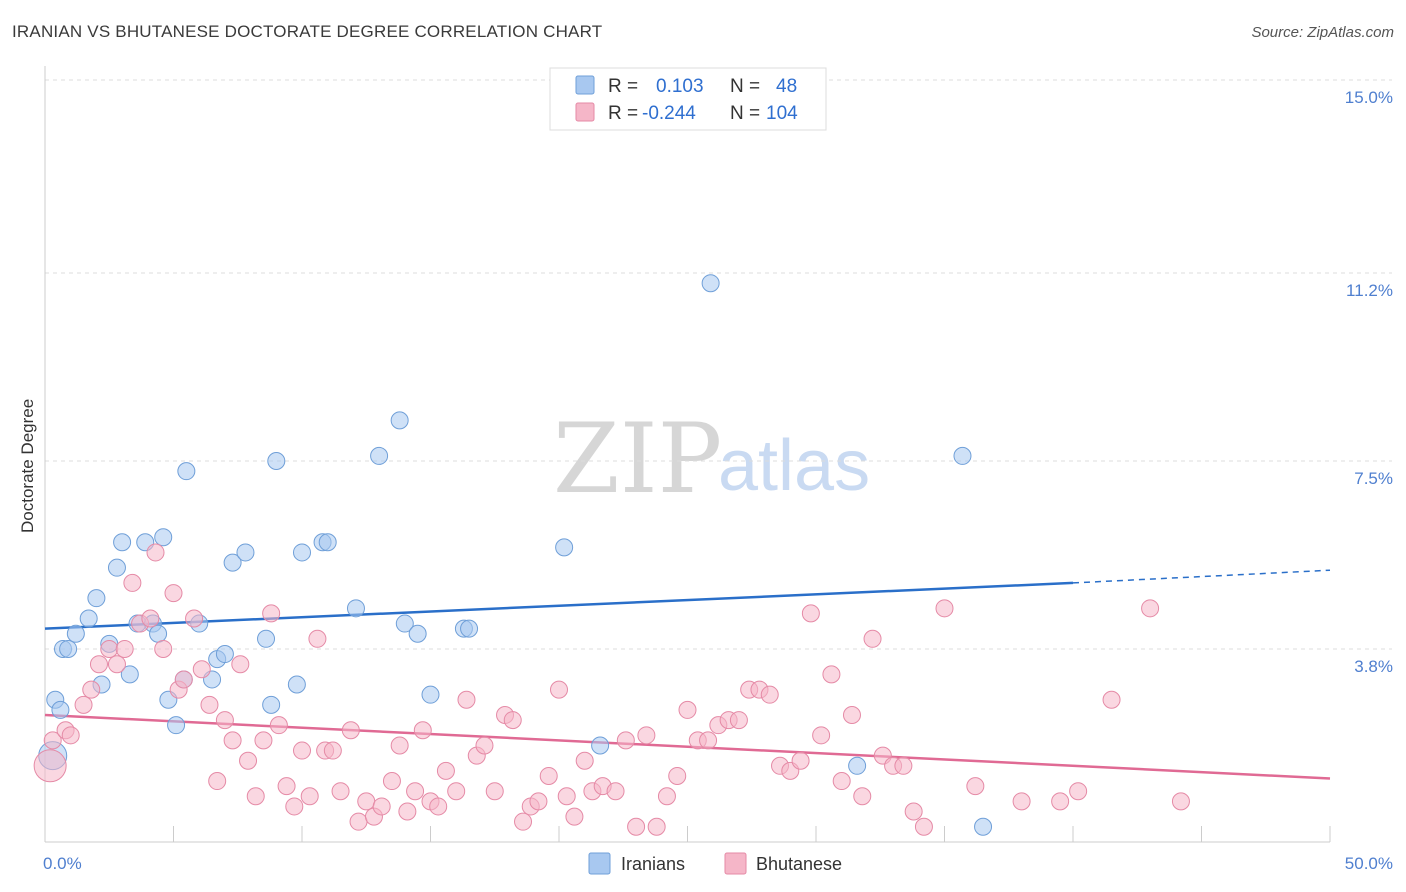 The image size is (1406, 892). What do you see at coordinates (687, 746) in the screenshot?
I see `trend-line-bhutanese` at bounding box center [687, 746].